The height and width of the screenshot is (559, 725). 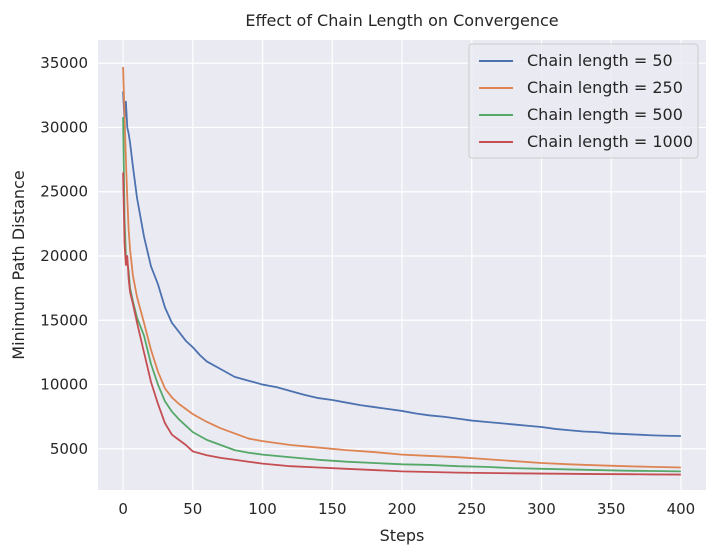 I want to click on x-tick-label: 100, so click(x=262, y=509).